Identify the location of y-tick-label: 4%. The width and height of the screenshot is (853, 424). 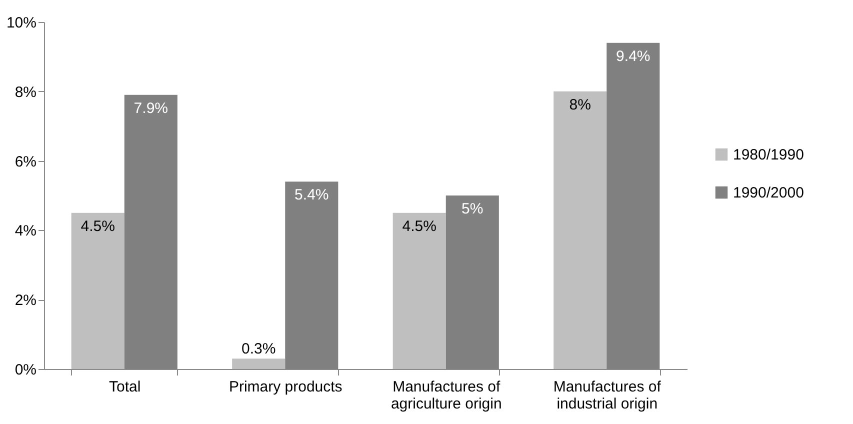
(25, 231).